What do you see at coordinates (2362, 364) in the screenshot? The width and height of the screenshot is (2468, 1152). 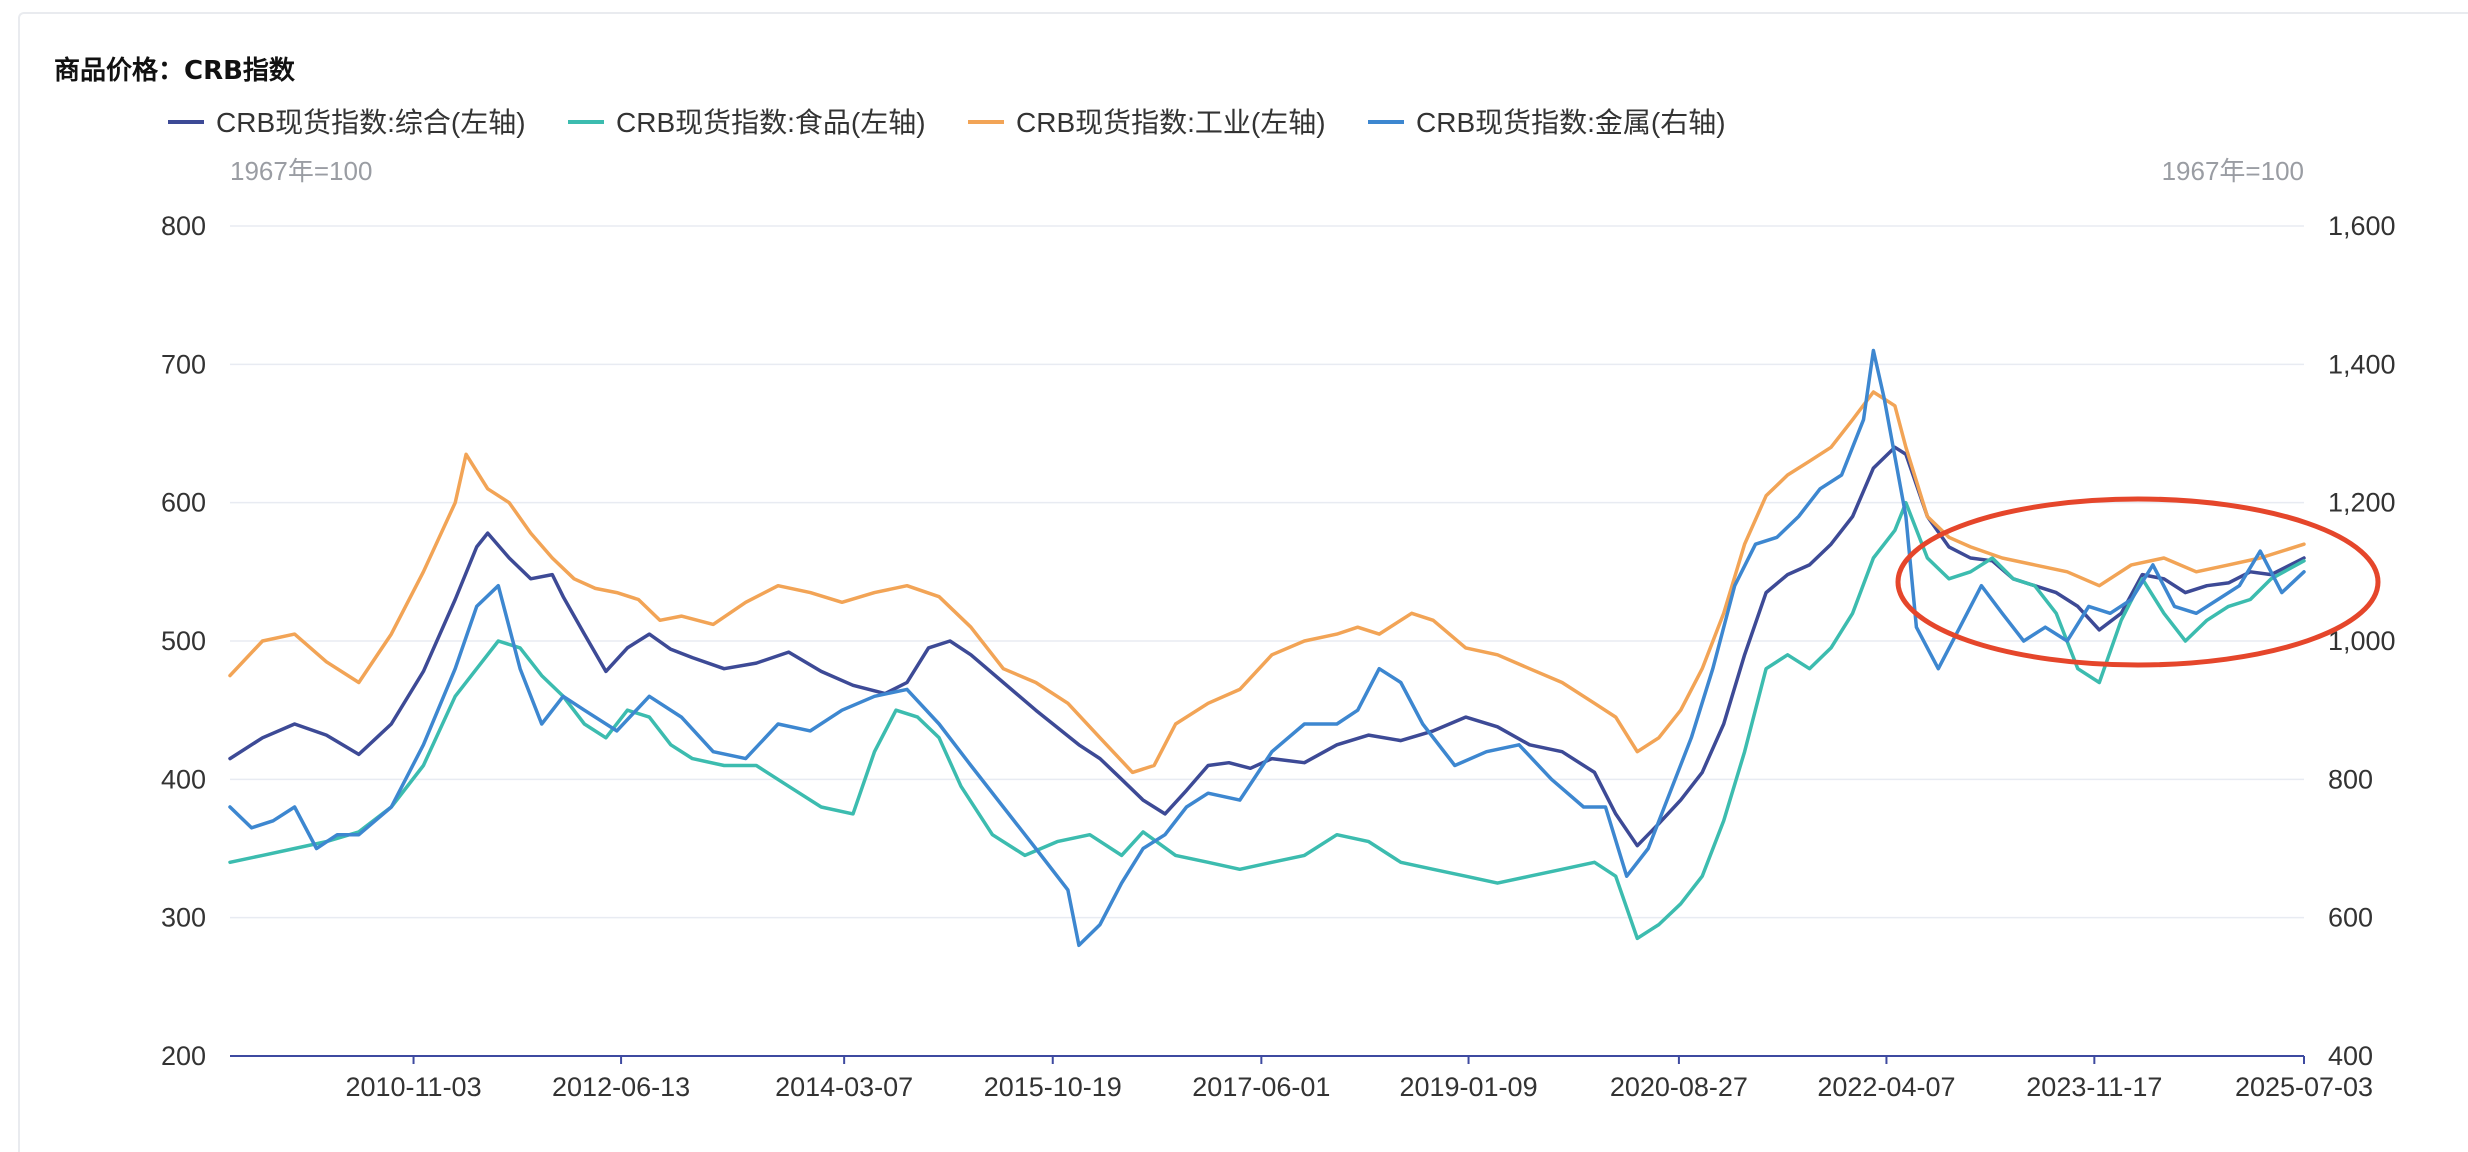 I see `right-tick-label: 1,400` at bounding box center [2362, 364].